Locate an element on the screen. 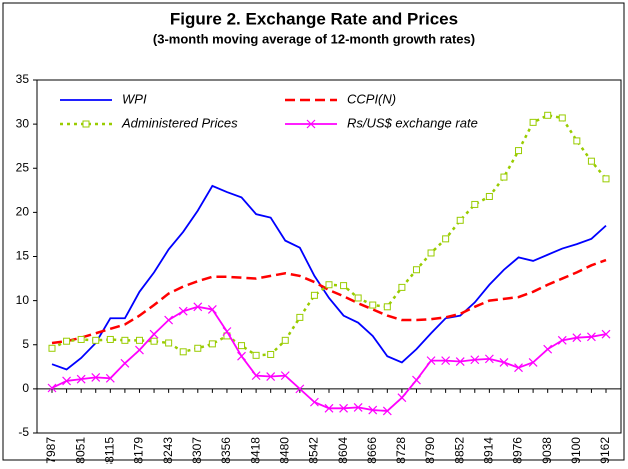 The height and width of the screenshot is (469, 628). y-tick-label: 25 is located at coordinates (23, 167).